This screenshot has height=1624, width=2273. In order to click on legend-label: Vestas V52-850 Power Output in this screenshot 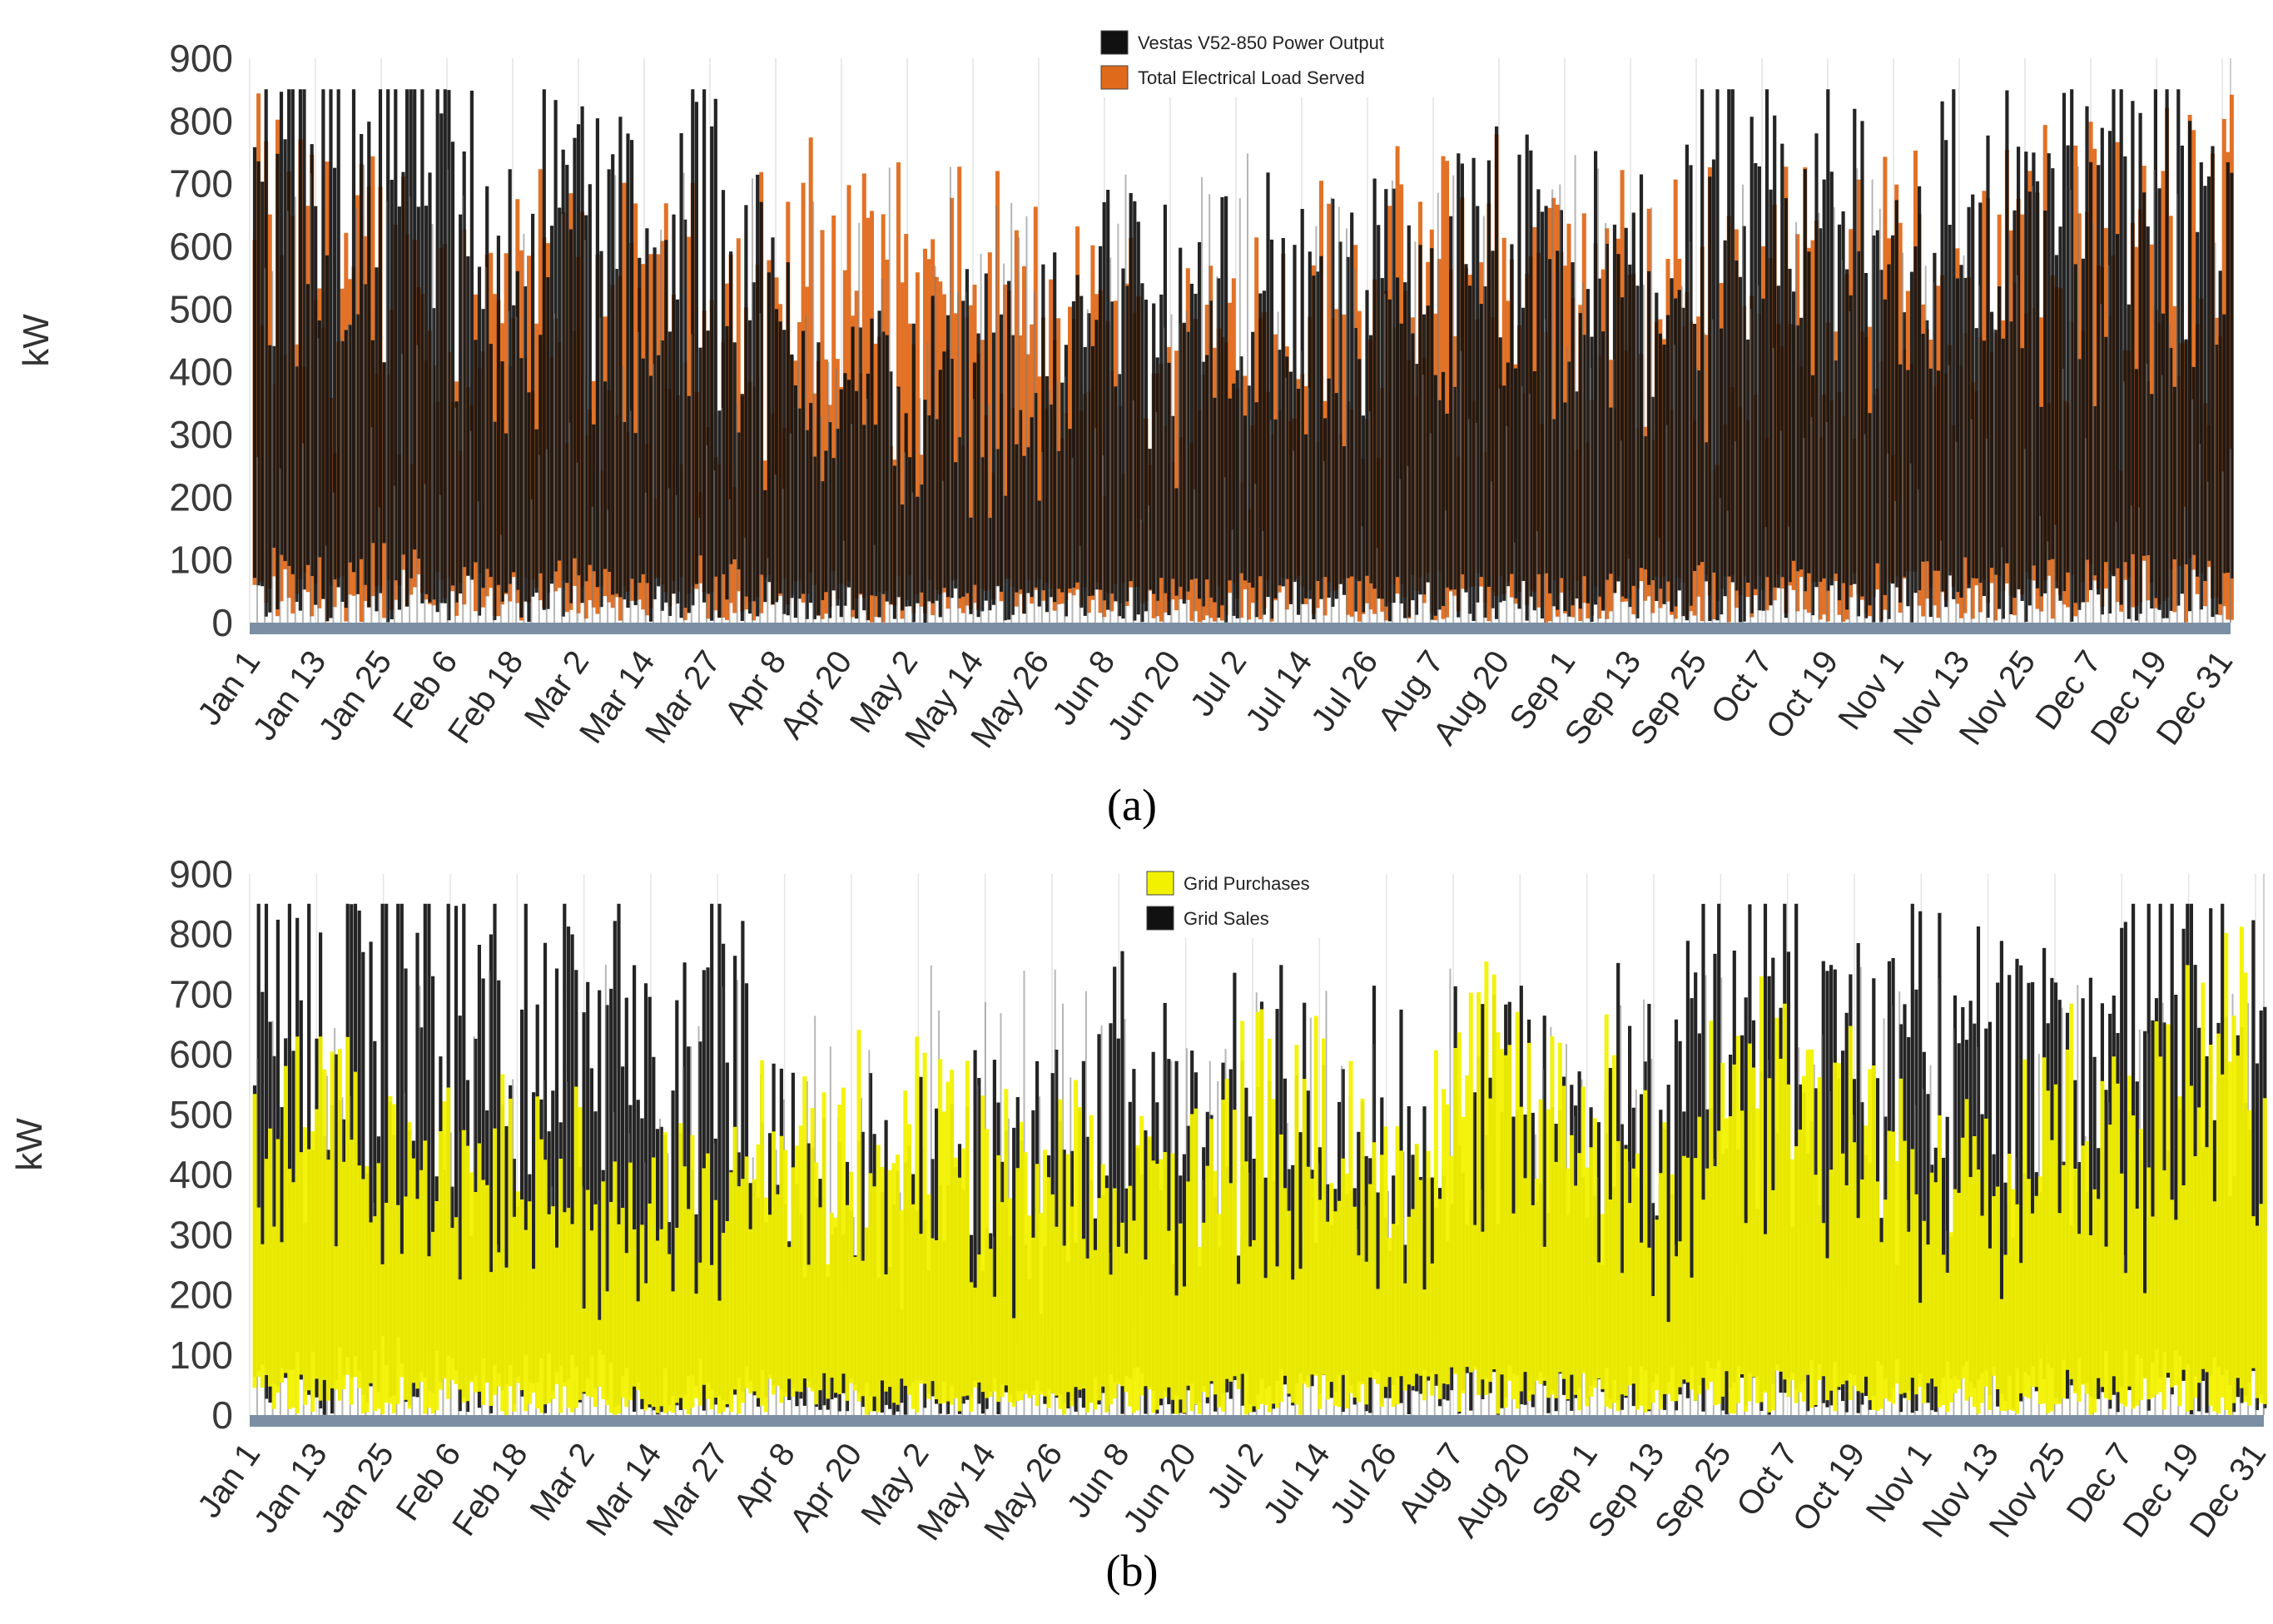, I will do `click(1261, 42)`.